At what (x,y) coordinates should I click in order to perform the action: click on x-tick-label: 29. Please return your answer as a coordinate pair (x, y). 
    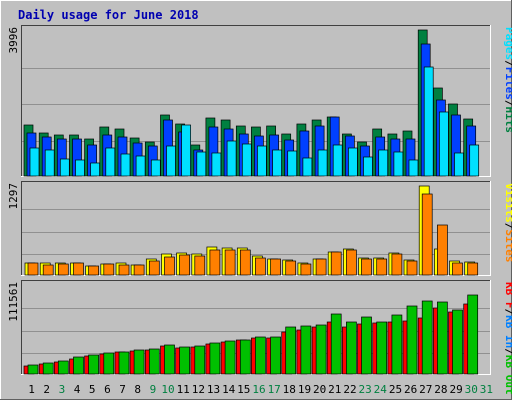
    Looking at the image, I should click on (455, 389).